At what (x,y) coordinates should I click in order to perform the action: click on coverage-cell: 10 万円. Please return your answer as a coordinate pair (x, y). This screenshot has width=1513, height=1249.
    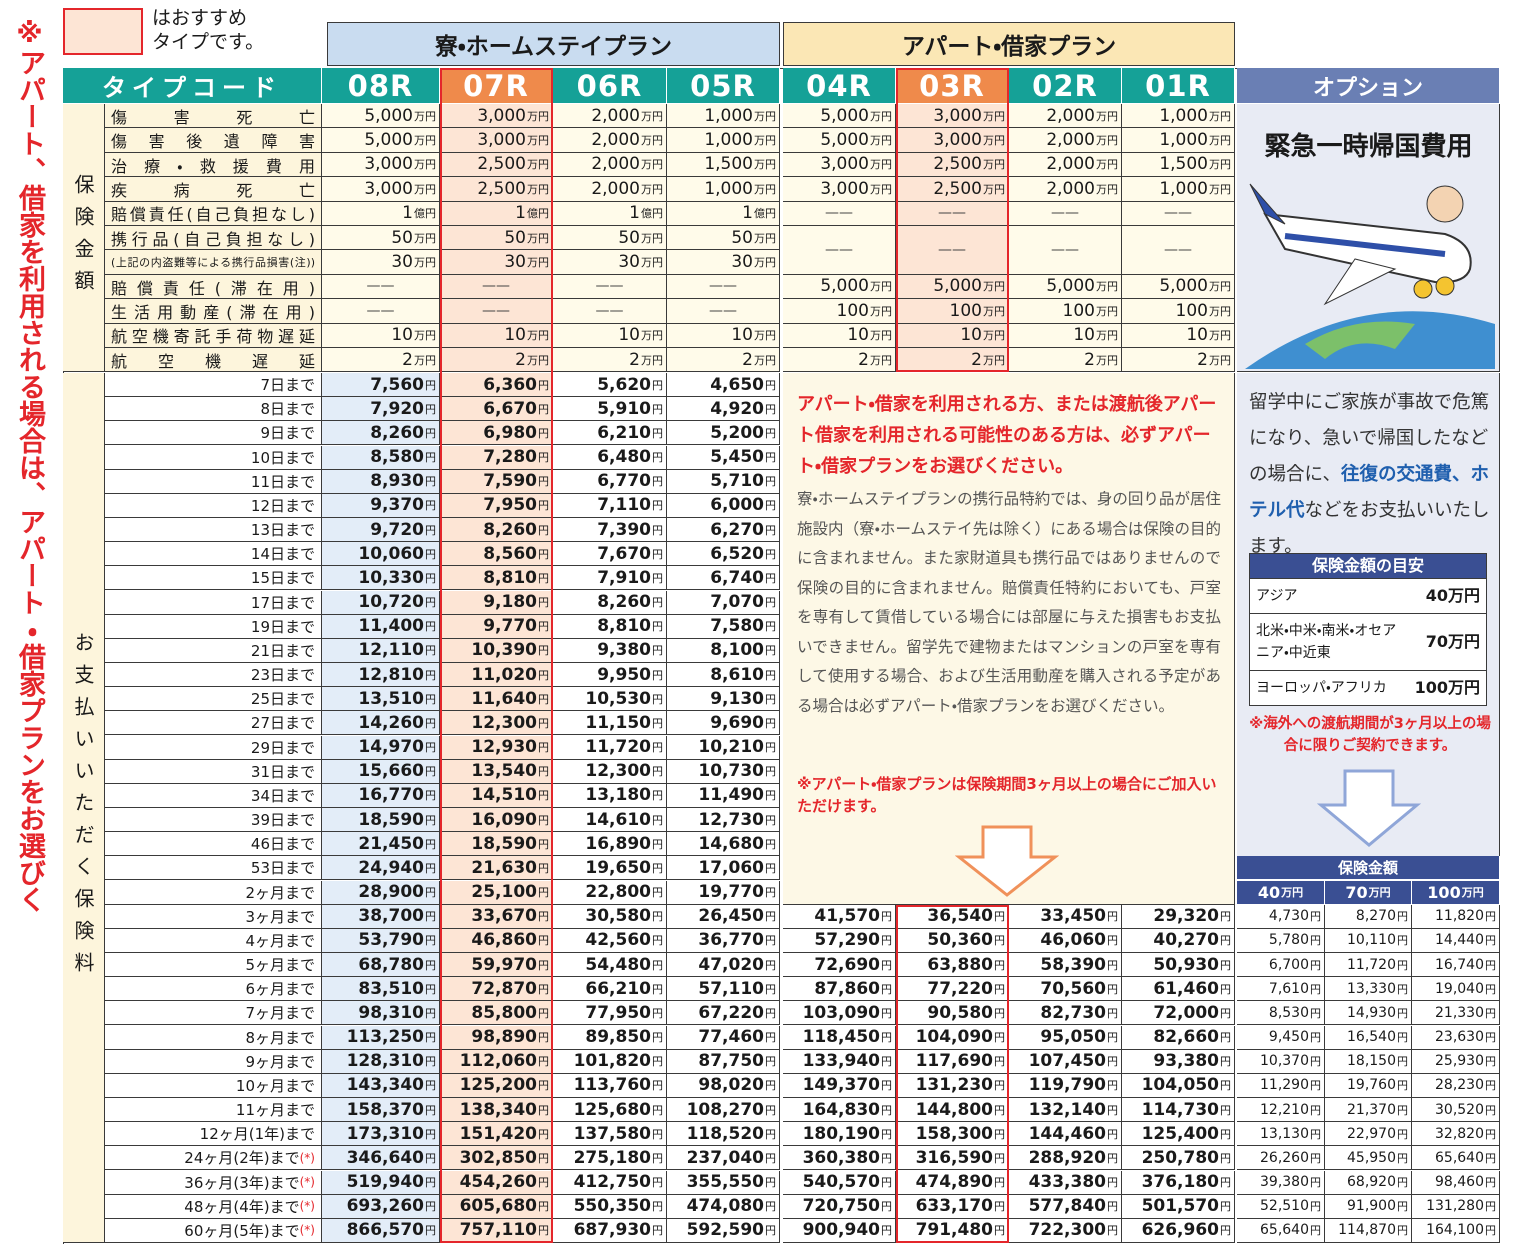
    Looking at the image, I should click on (496, 335).